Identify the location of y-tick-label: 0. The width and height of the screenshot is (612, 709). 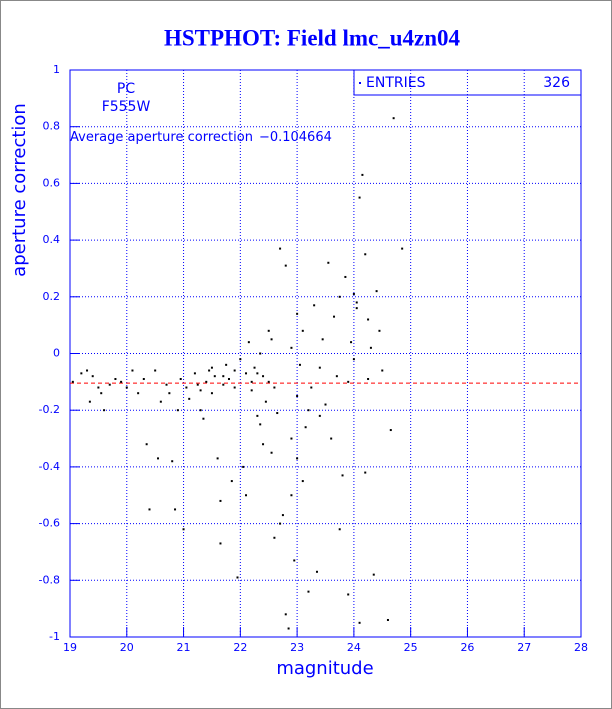
(56, 353).